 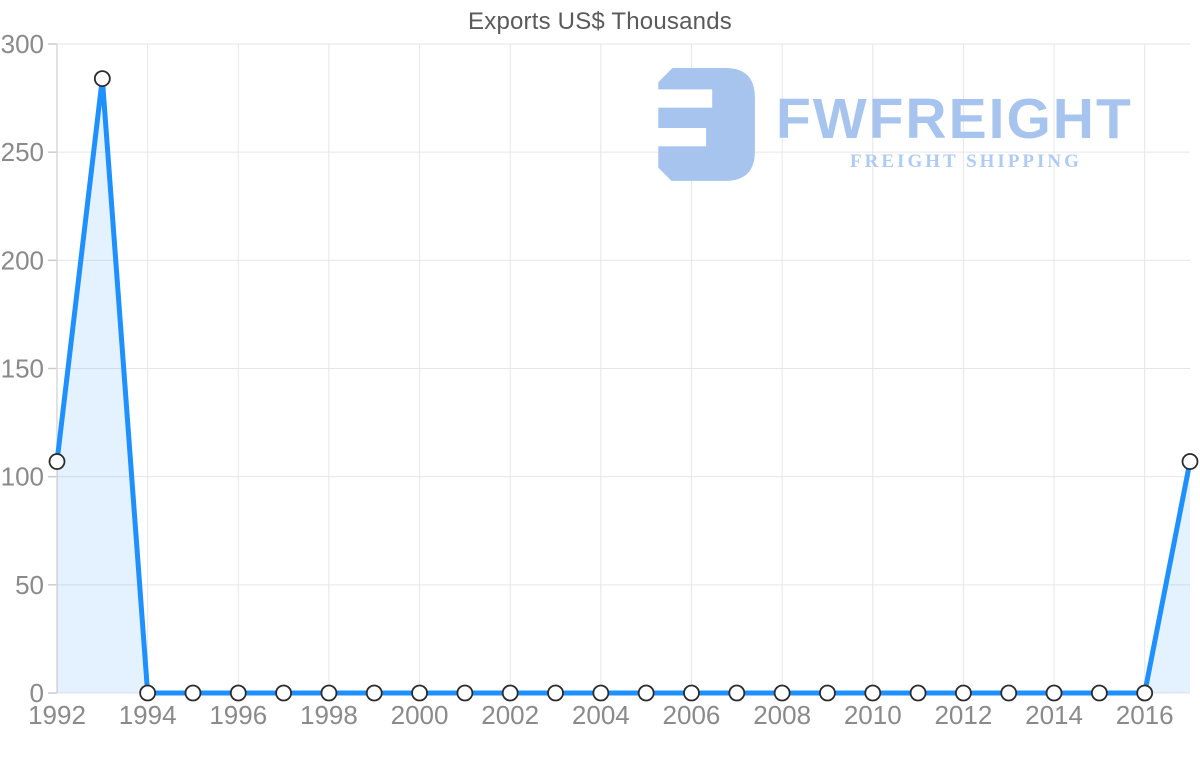 What do you see at coordinates (706, 124) in the screenshot?
I see `fwfreight-logo-icon` at bounding box center [706, 124].